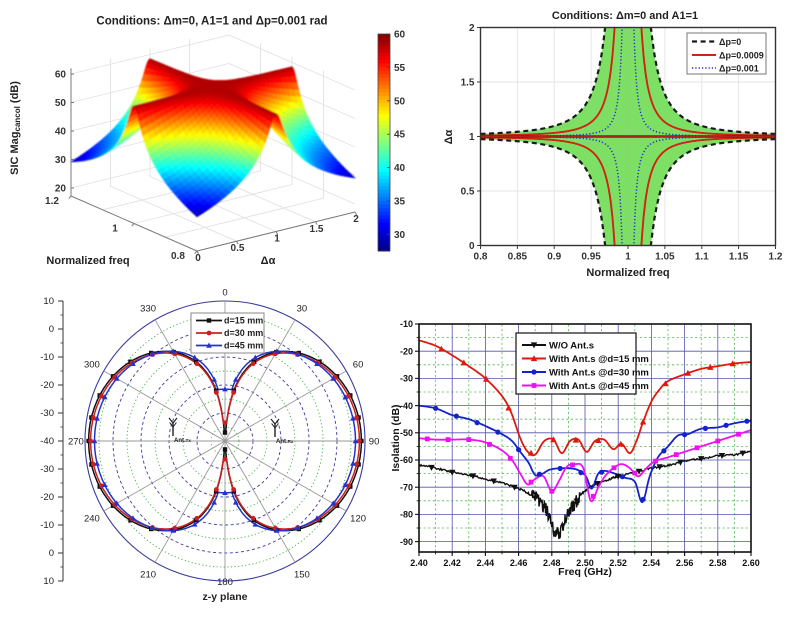  What do you see at coordinates (406, 460) in the screenshot?
I see `svg-text: -60` at bounding box center [406, 460].